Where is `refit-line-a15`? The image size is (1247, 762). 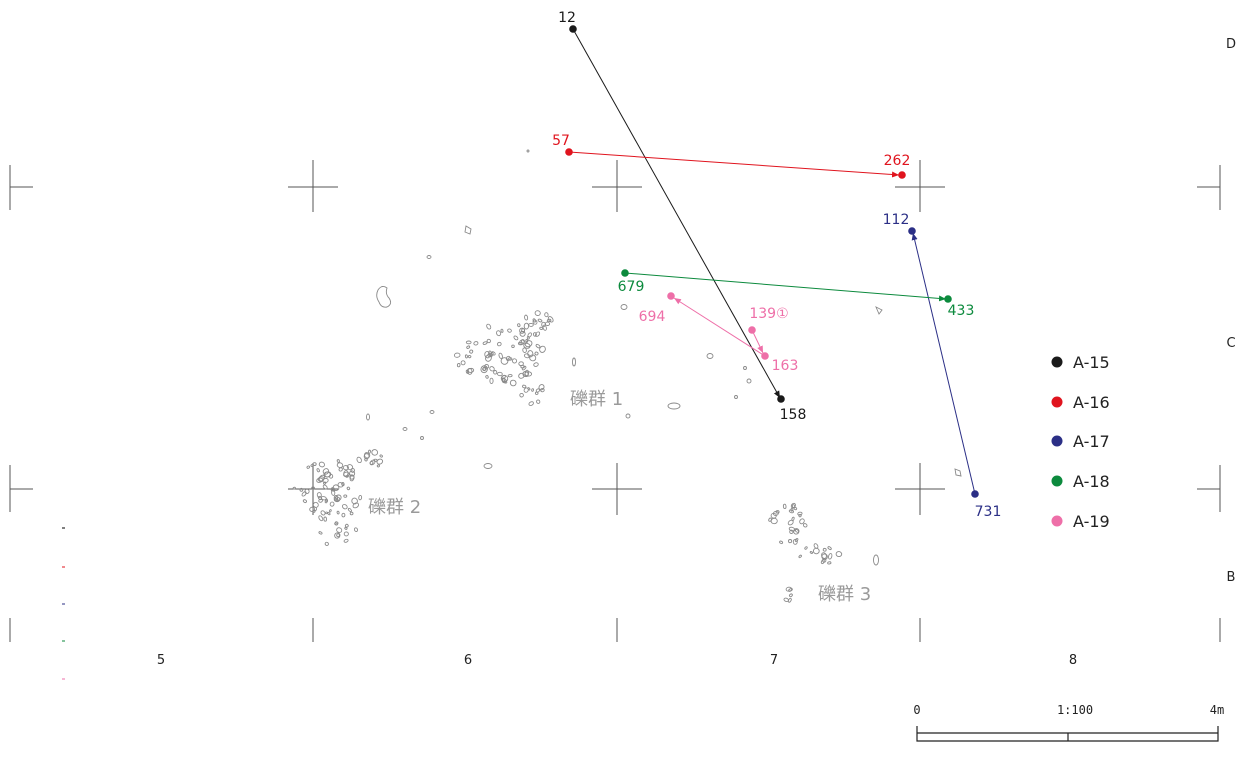 refit-line-a15 is located at coordinates (676, 213).